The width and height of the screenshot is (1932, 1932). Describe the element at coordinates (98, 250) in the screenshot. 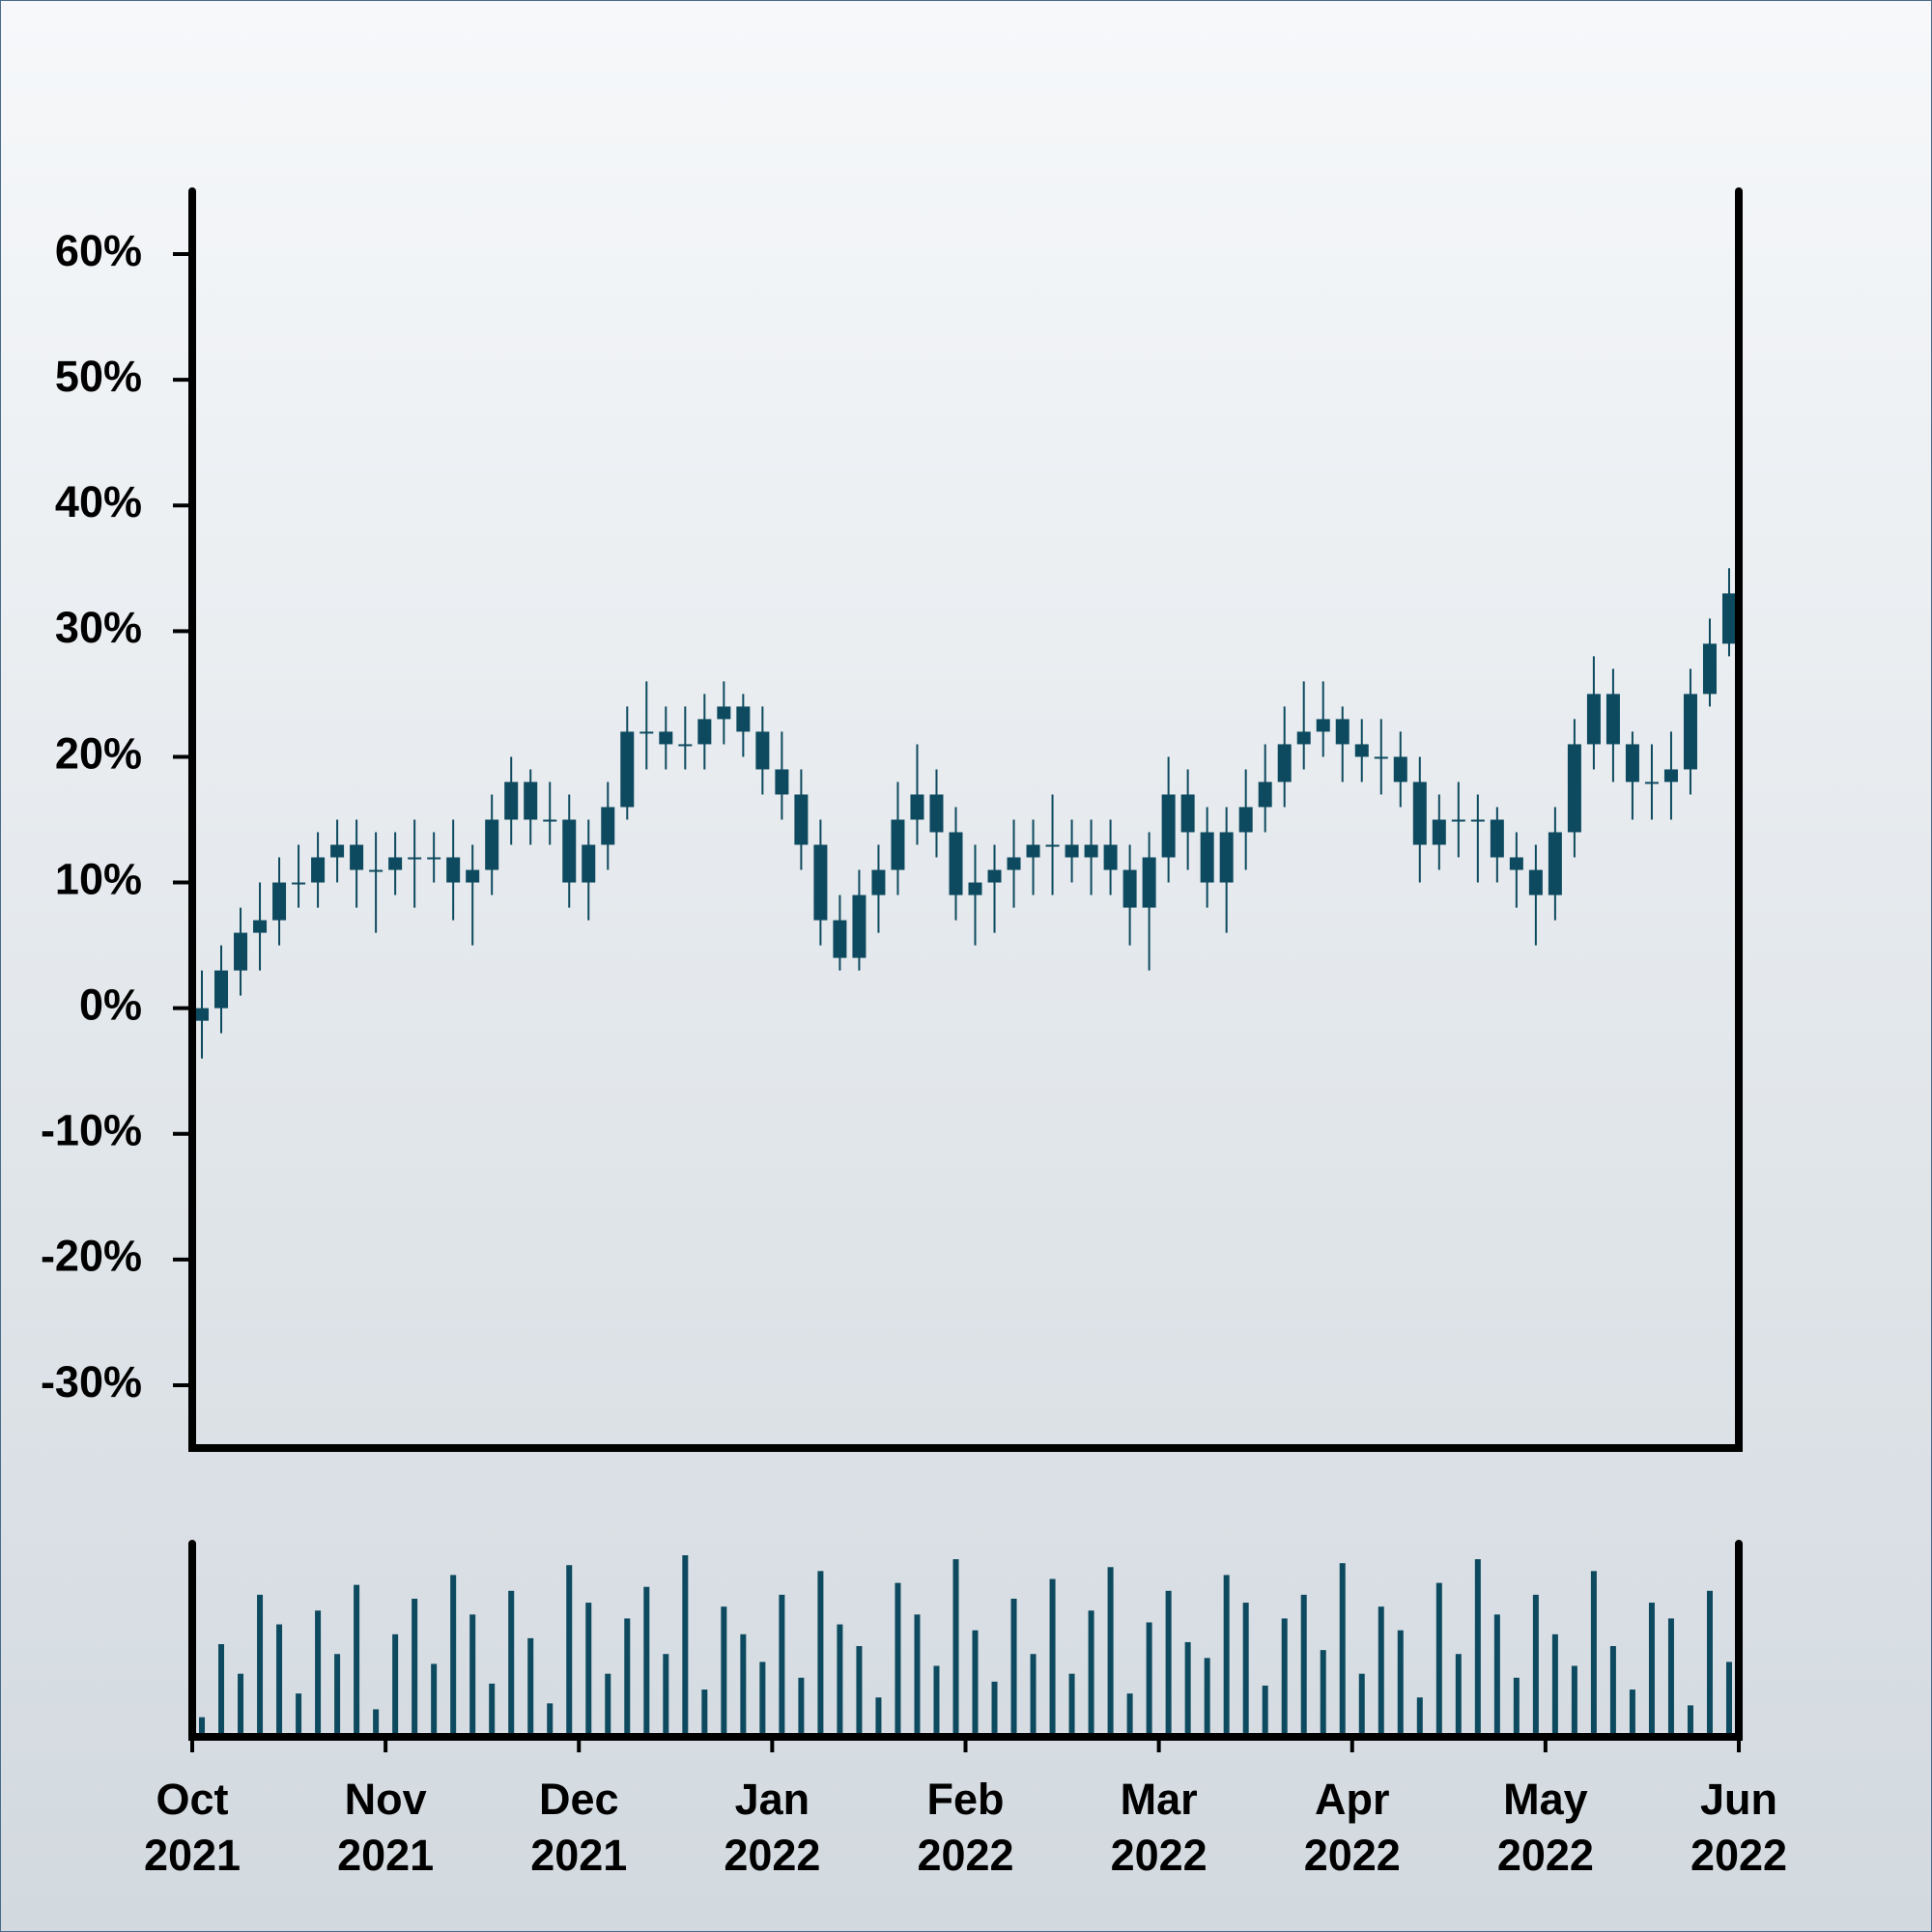

I see `y-tick-label: 60%` at that location.